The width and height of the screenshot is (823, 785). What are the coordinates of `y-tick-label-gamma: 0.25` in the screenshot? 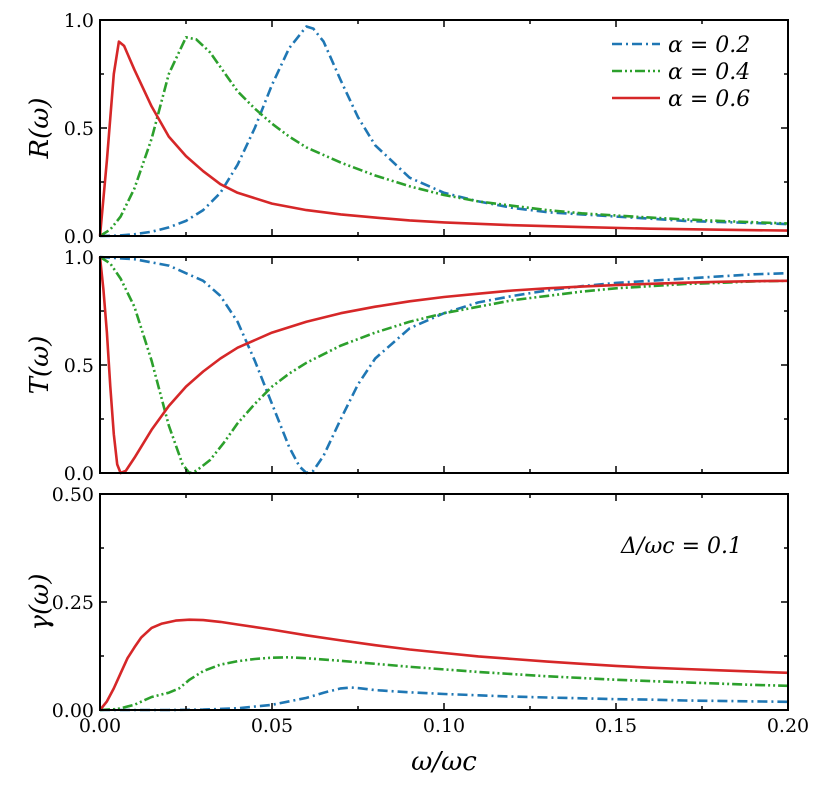 It's located at (73, 603).